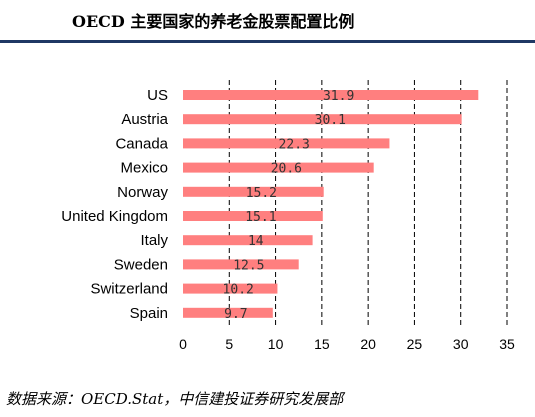 The width and height of the screenshot is (535, 417). I want to click on title-rule, so click(267, 41).